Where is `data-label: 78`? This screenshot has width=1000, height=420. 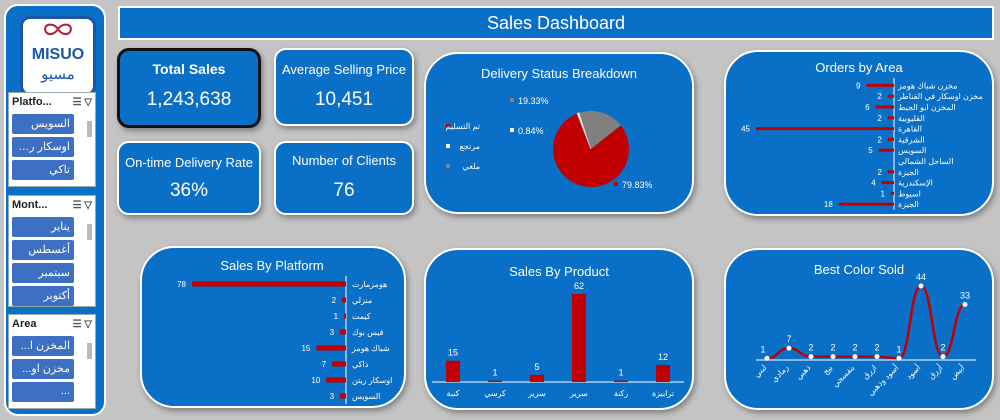 data-label: 78 is located at coordinates (181, 284).